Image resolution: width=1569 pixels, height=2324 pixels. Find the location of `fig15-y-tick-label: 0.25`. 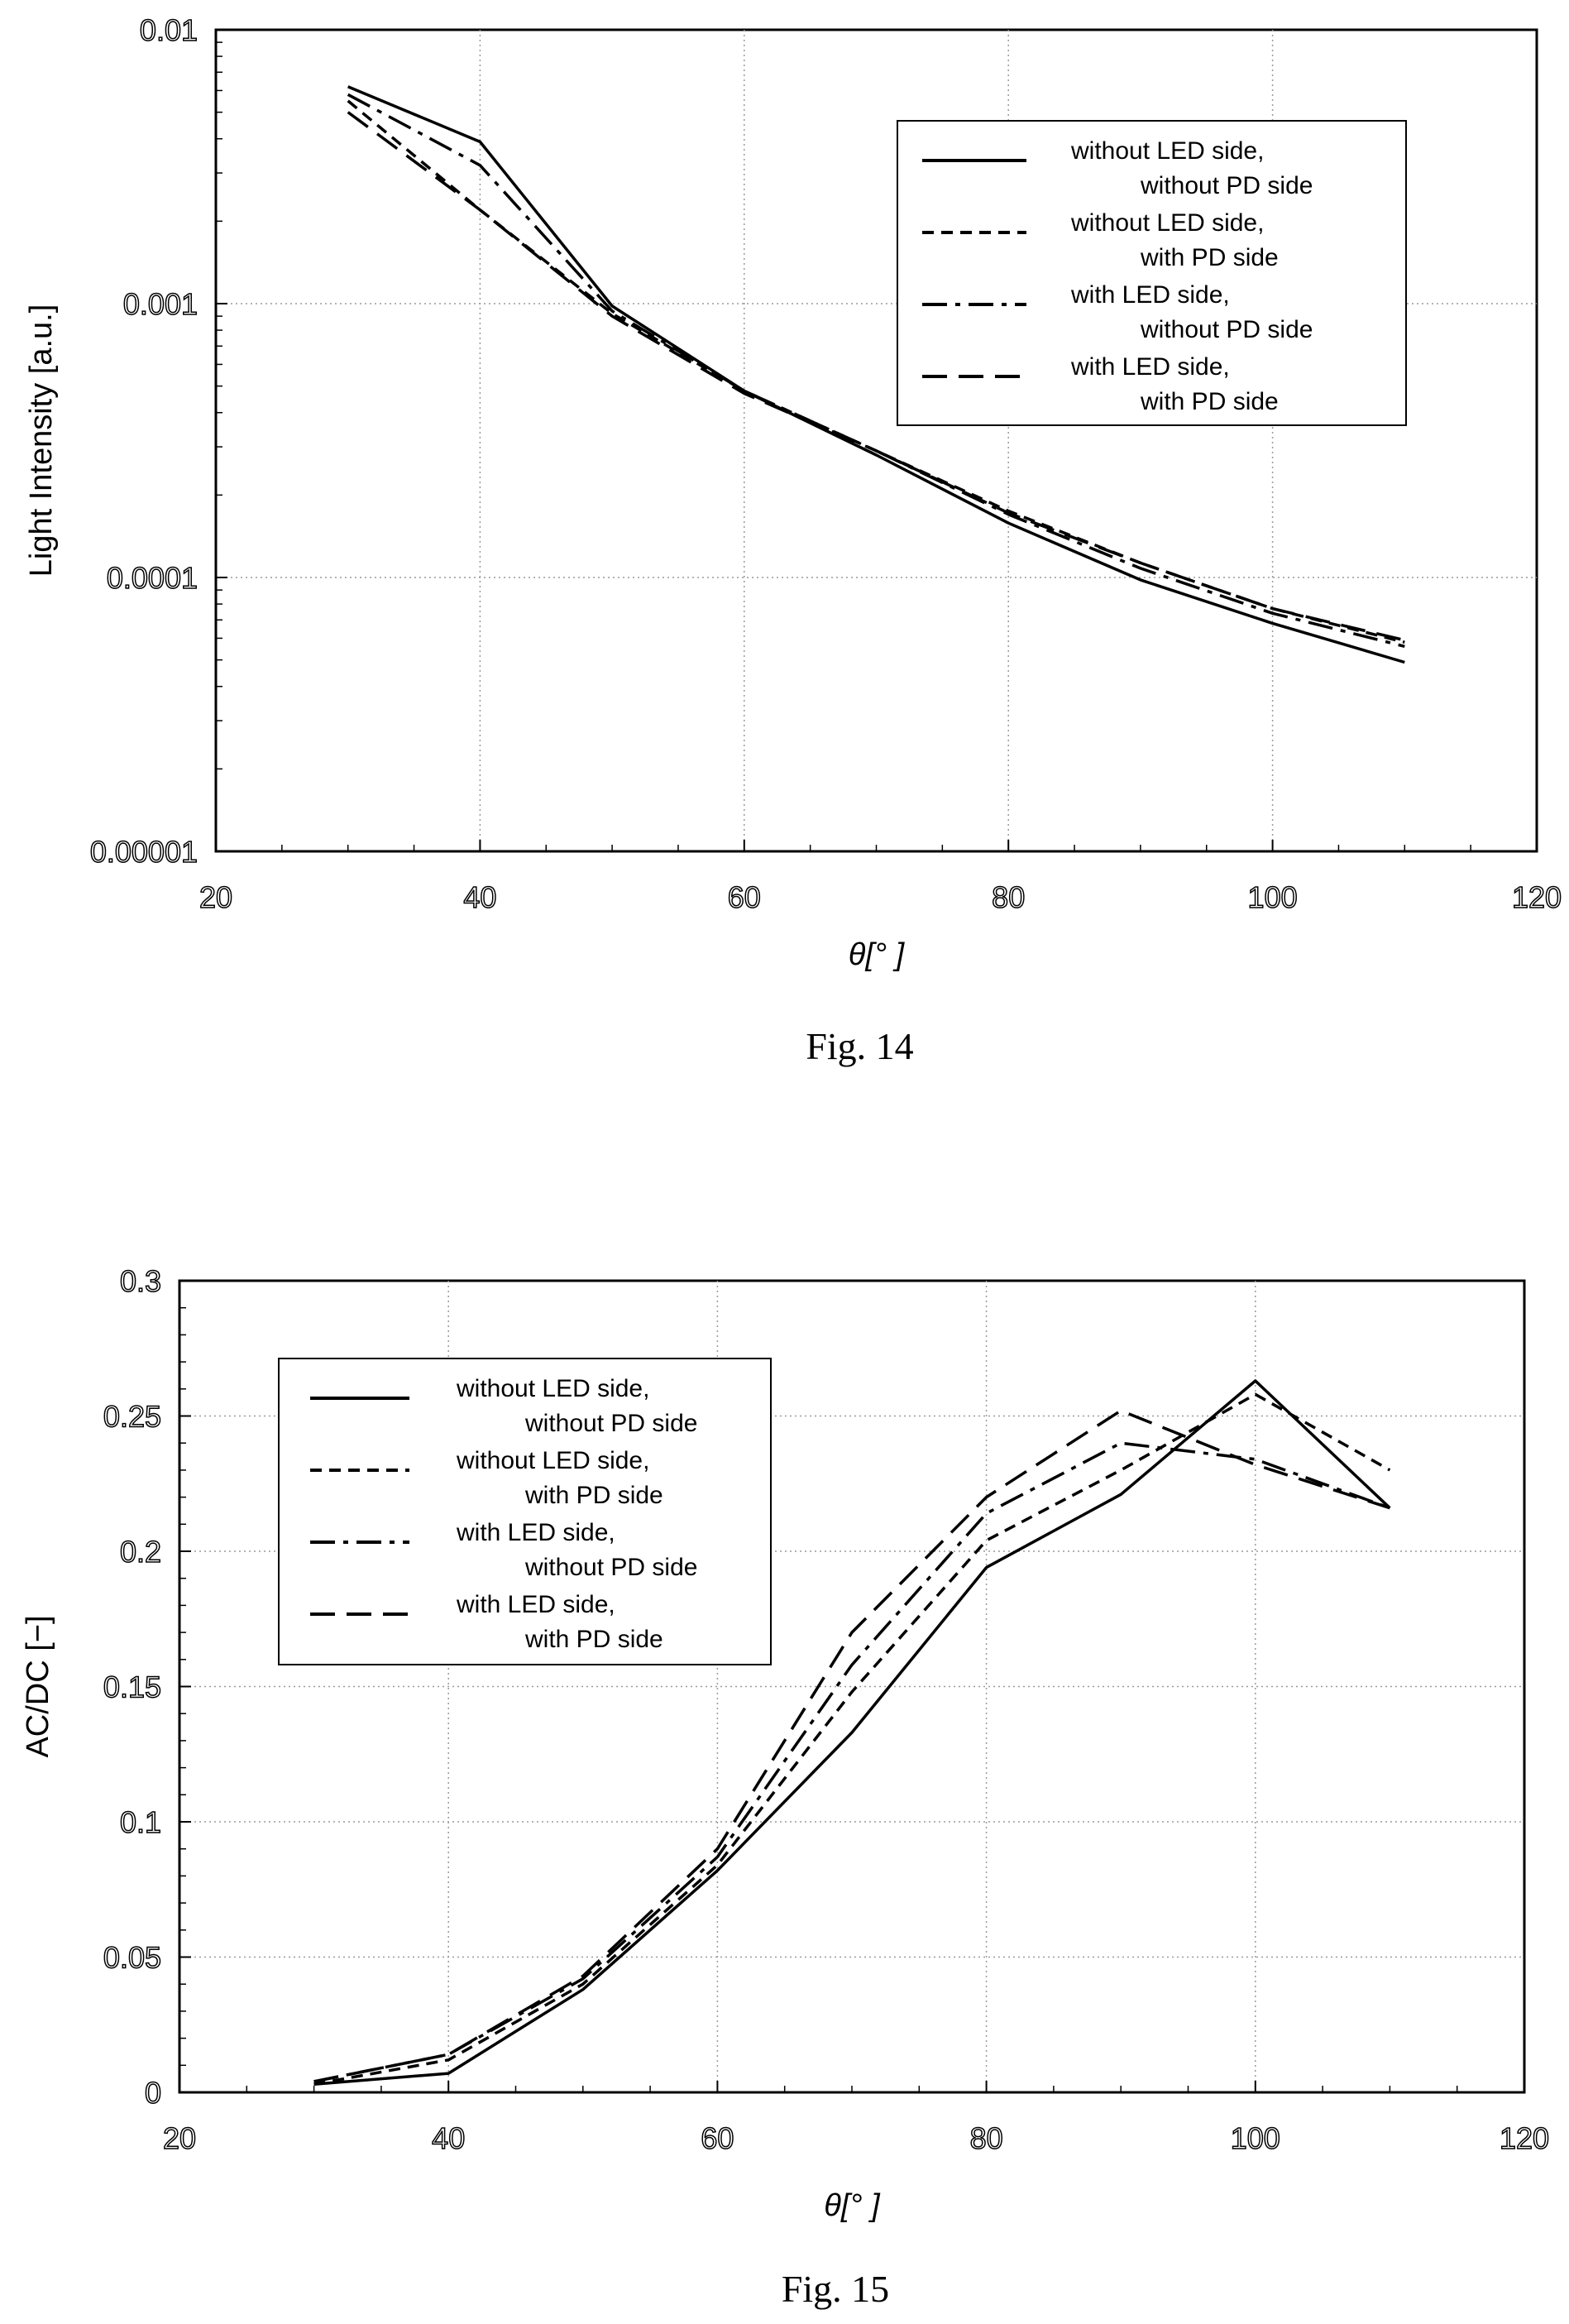

fig15-y-tick-label: 0.25 is located at coordinates (132, 1417).